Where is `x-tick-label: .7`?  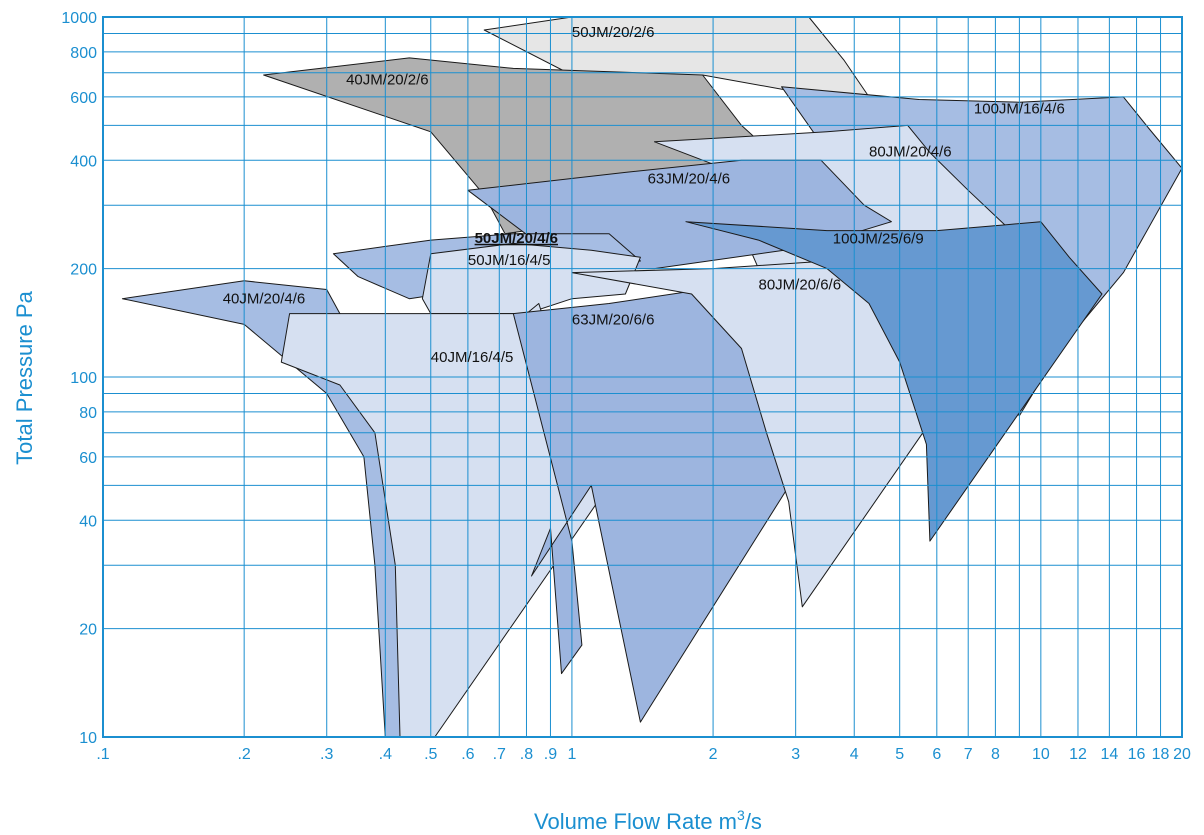 x-tick-label: .7 is located at coordinates (499, 754).